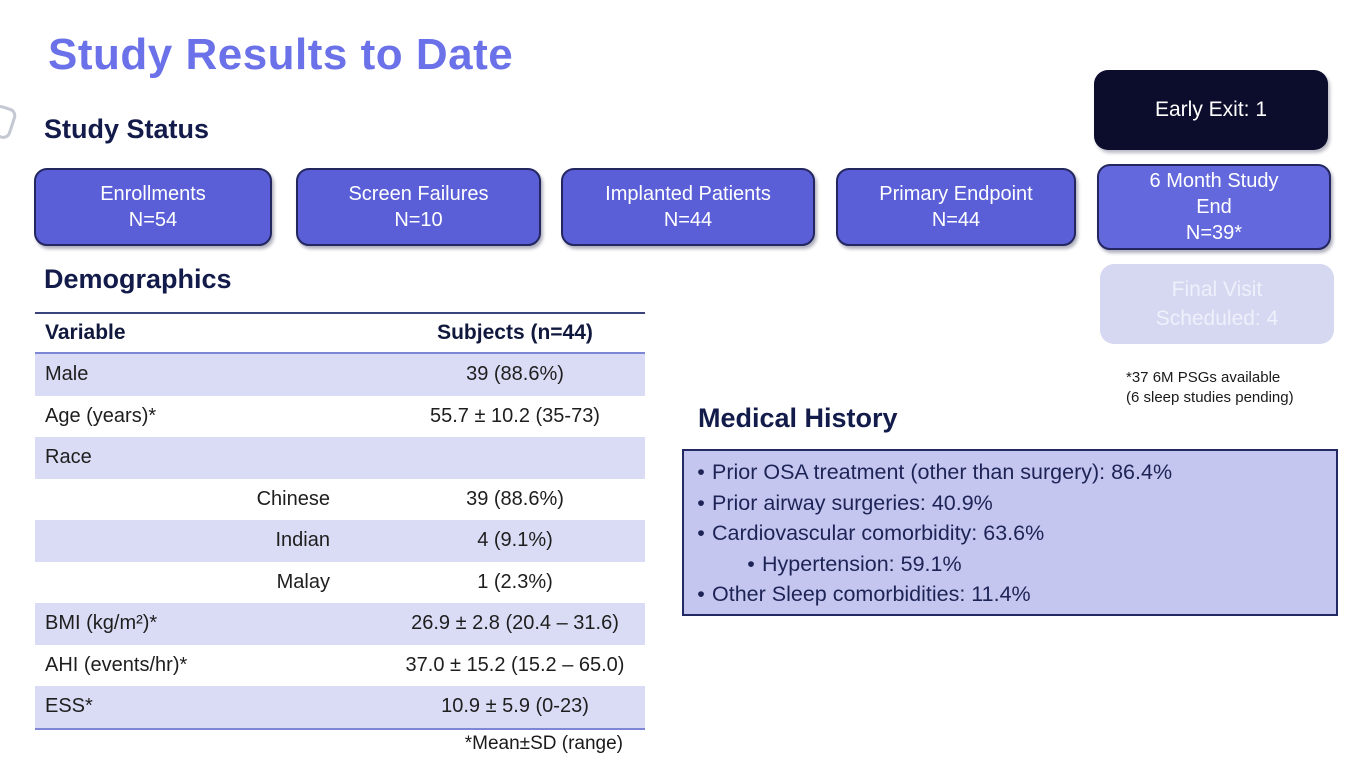 The image size is (1365, 768). Describe the element at coordinates (515, 415) in the screenshot. I see `row-value: 55.7 ± 10.2 (35-73)` at that location.